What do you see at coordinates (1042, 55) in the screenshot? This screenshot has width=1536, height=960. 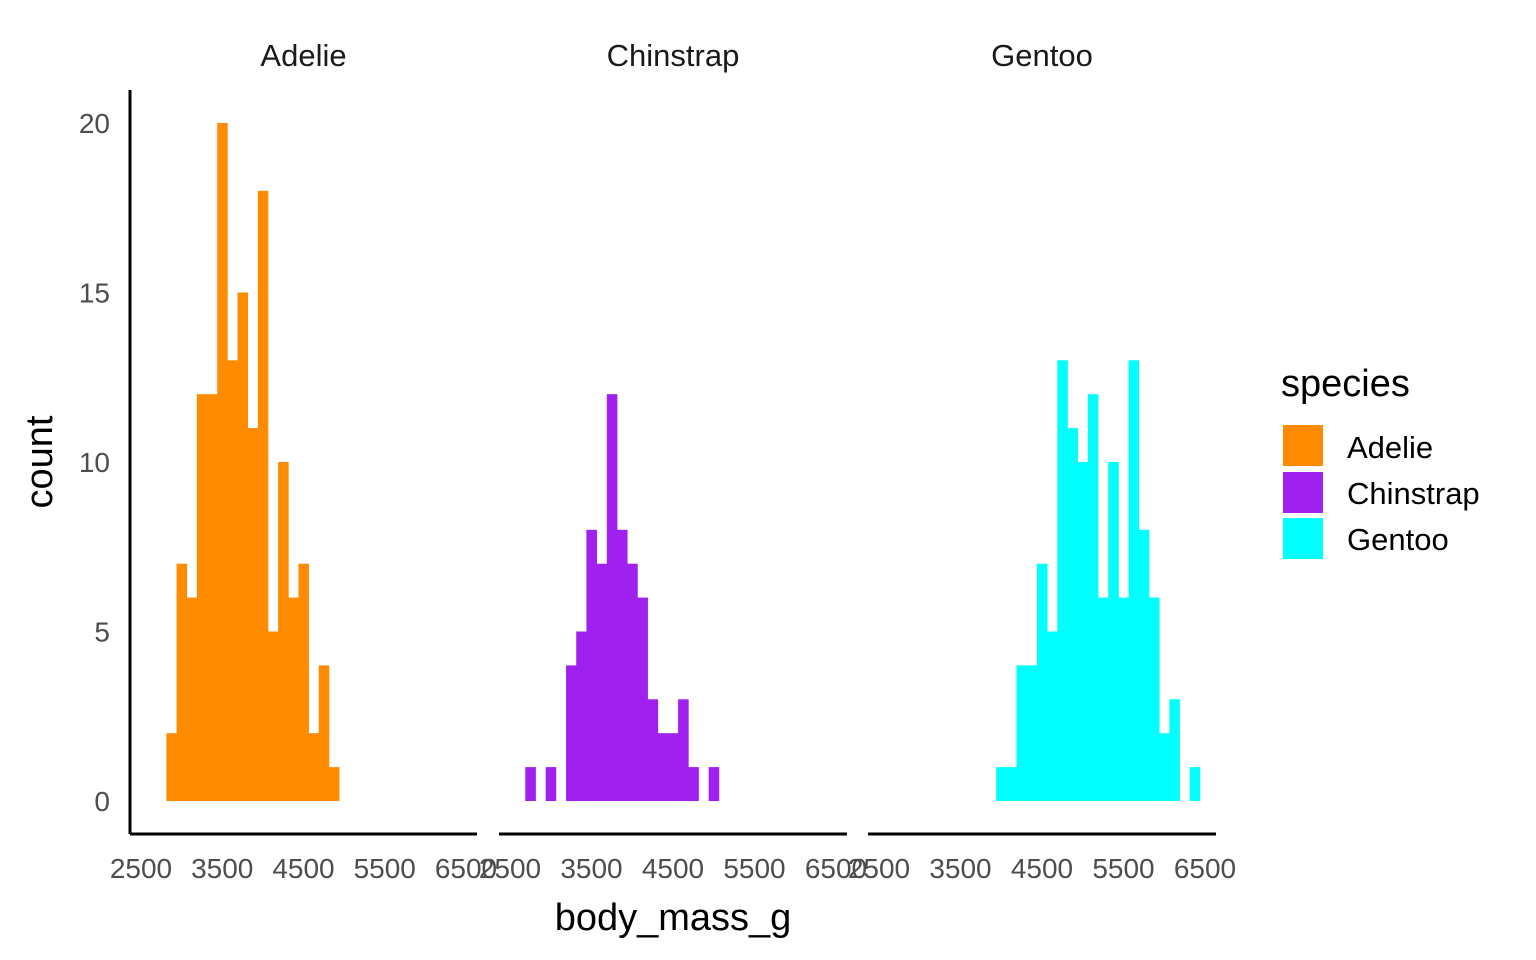 I see `facet-title-gentoo: Gentoo` at bounding box center [1042, 55].